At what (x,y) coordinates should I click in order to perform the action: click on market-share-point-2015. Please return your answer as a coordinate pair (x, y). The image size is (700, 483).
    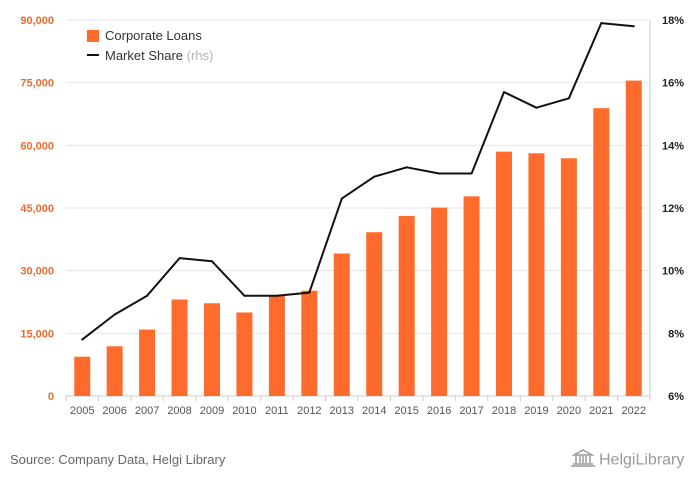
    Looking at the image, I should click on (406, 167).